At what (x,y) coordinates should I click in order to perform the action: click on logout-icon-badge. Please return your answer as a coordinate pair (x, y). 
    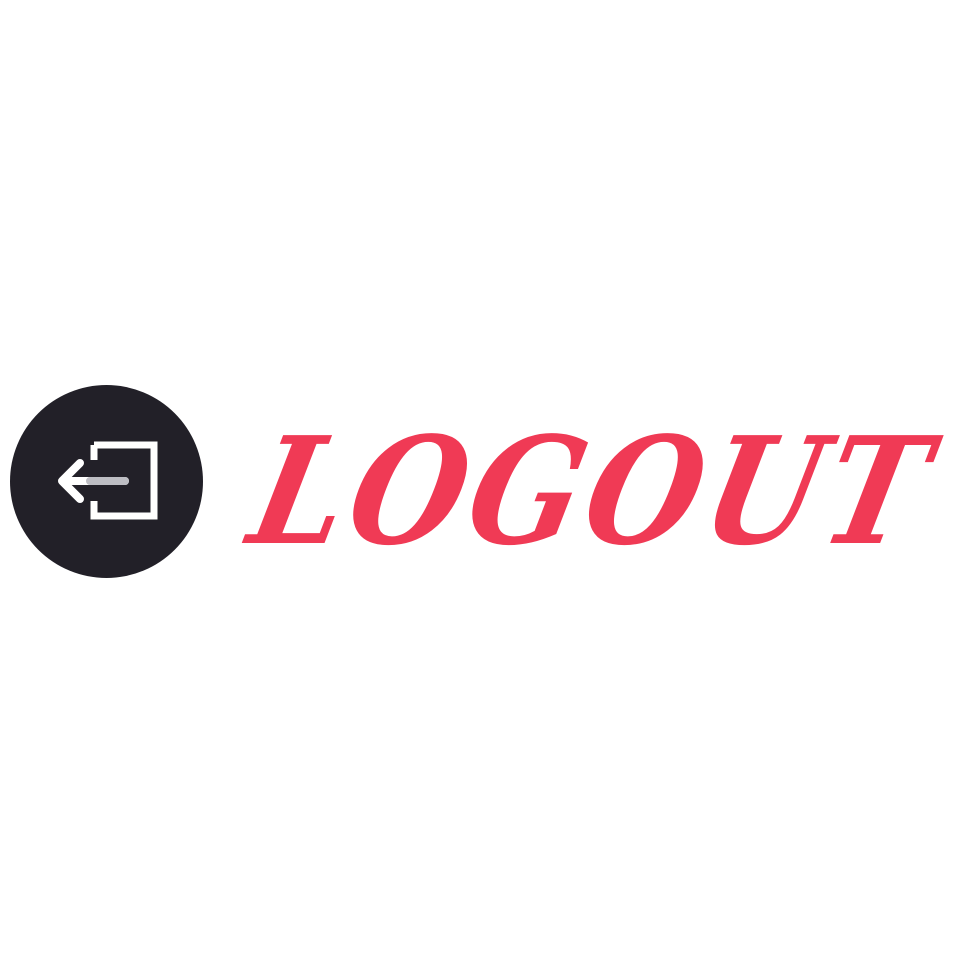
    Looking at the image, I should click on (106, 481).